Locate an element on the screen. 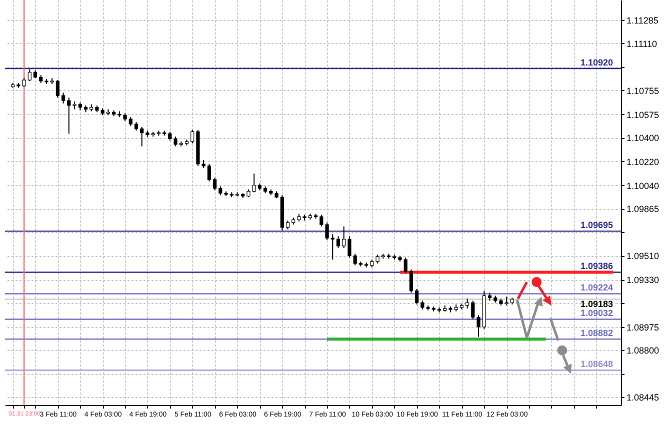 The image size is (665, 425). y-tick-label: 1.10220 is located at coordinates (643, 161).